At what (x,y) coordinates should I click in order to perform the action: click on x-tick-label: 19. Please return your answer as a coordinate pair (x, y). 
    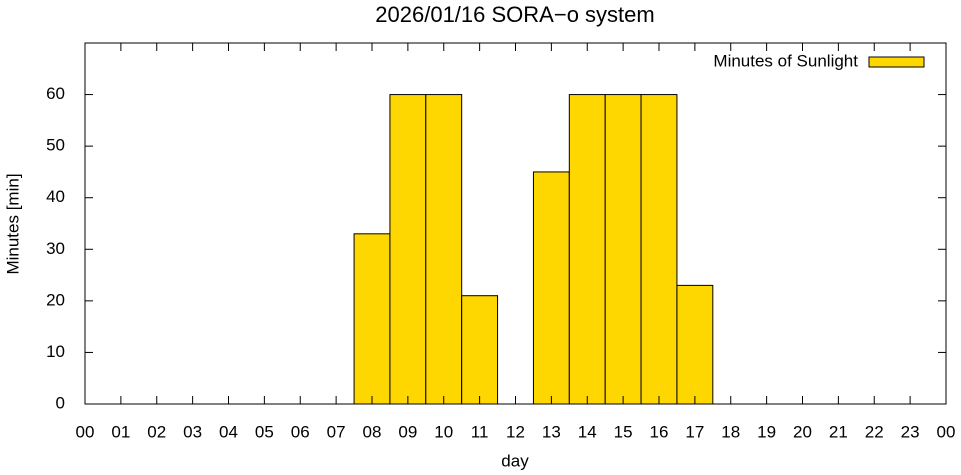
    Looking at the image, I should click on (766, 431).